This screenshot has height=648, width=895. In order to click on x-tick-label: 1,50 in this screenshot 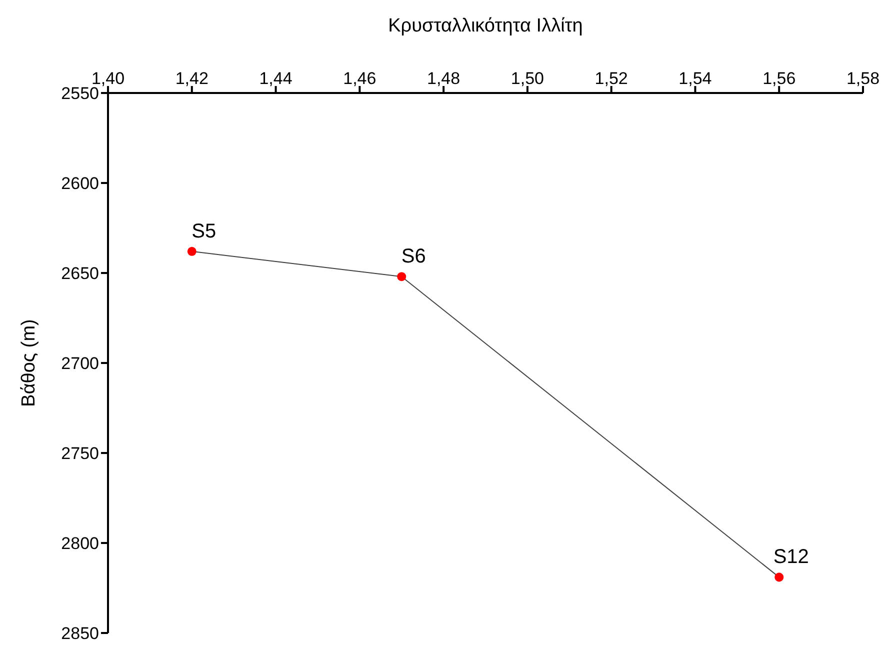, I will do `click(527, 78)`.